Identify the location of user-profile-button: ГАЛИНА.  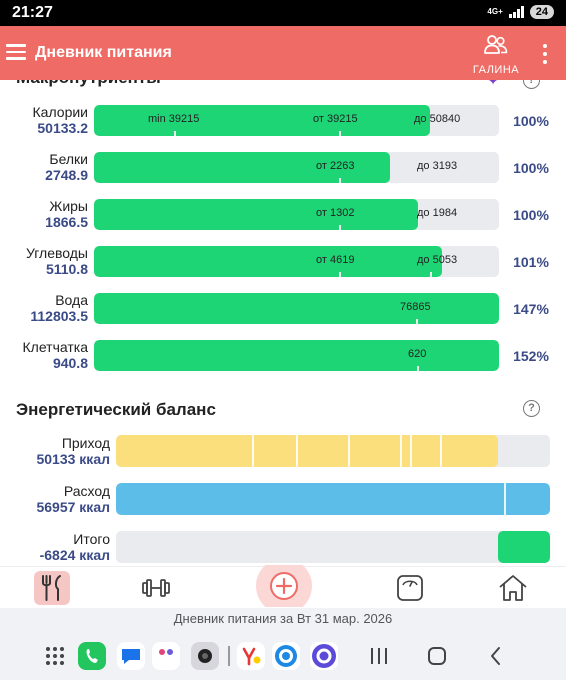
(496, 54).